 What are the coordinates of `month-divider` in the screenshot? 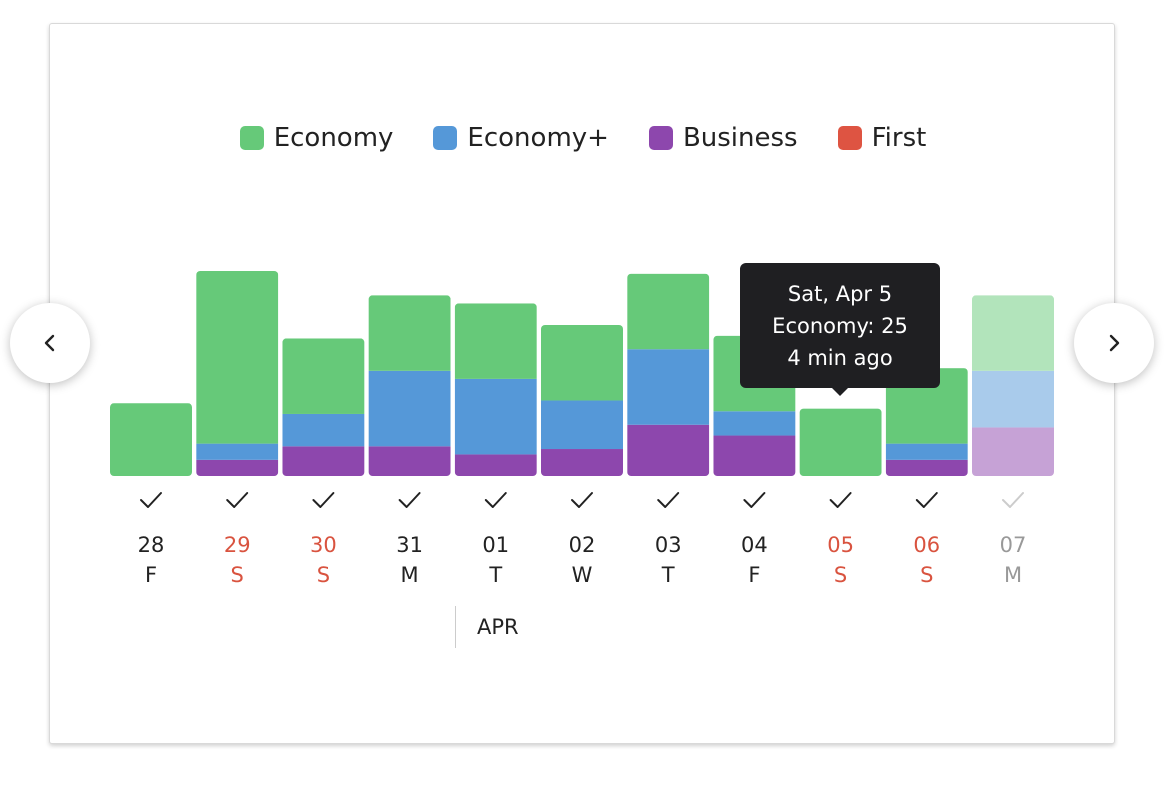 It's located at (455, 627).